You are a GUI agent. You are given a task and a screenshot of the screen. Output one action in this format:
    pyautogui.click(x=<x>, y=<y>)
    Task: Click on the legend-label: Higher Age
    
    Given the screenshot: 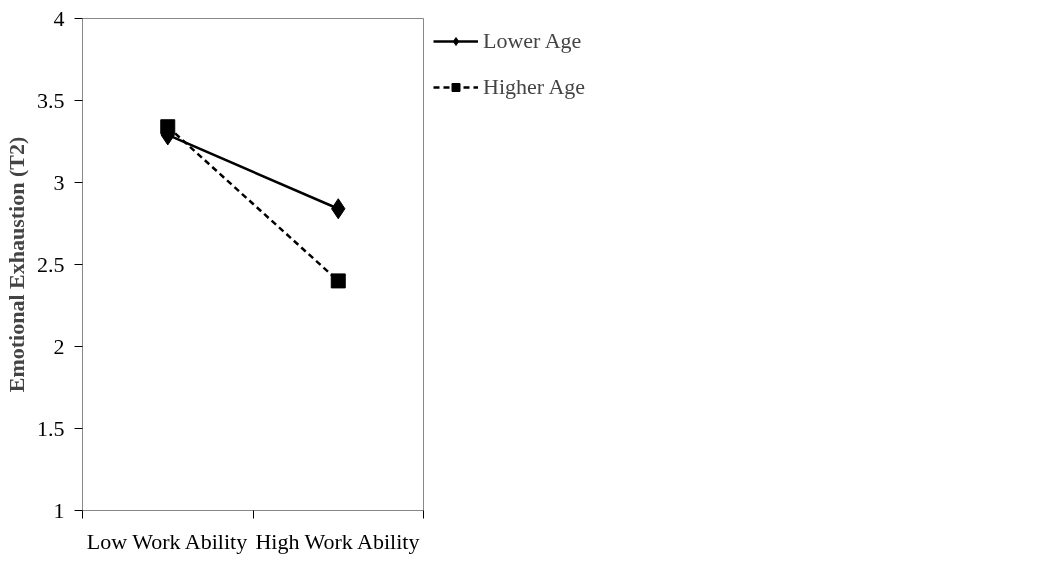 What is the action you would take?
    pyautogui.click(x=534, y=87)
    